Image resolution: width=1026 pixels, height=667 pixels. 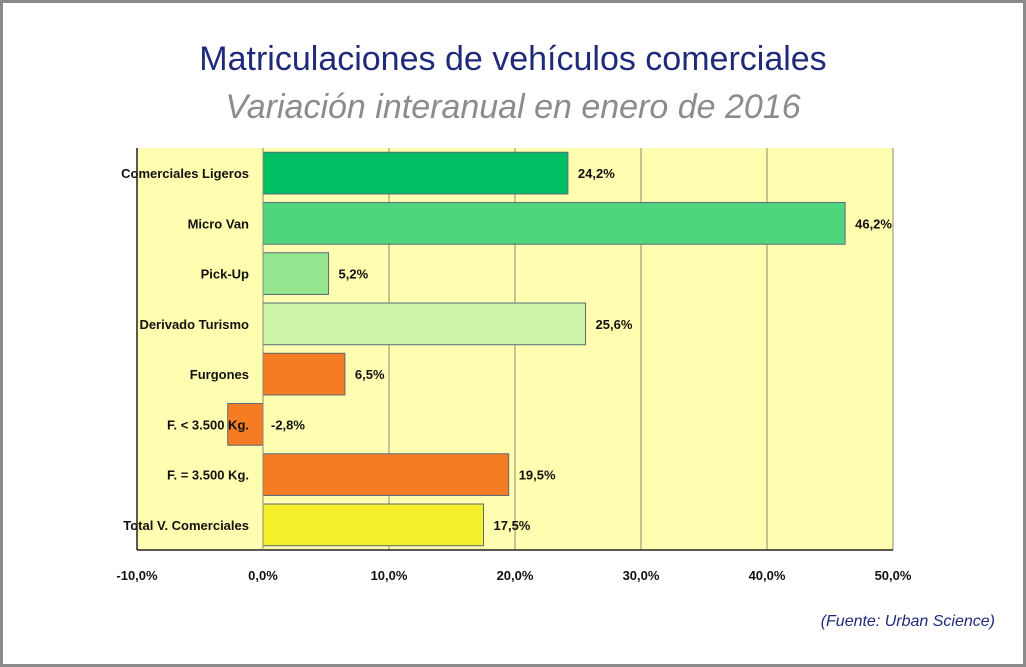 I want to click on data-label: 46,2%, so click(x=873, y=223).